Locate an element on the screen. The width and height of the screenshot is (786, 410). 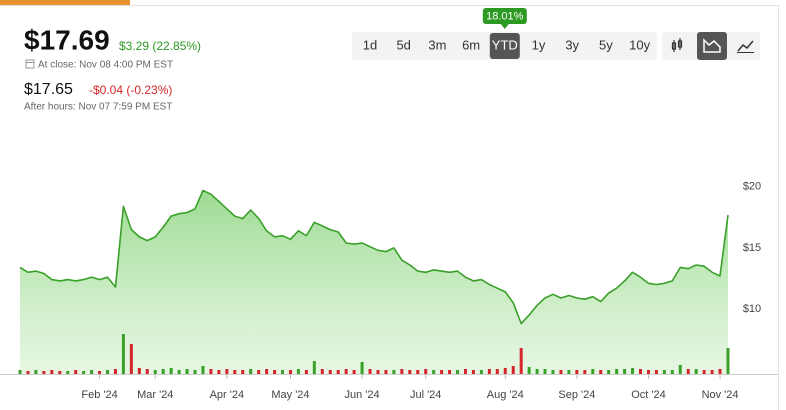
x-tick-label: May '24 is located at coordinates (290, 395).